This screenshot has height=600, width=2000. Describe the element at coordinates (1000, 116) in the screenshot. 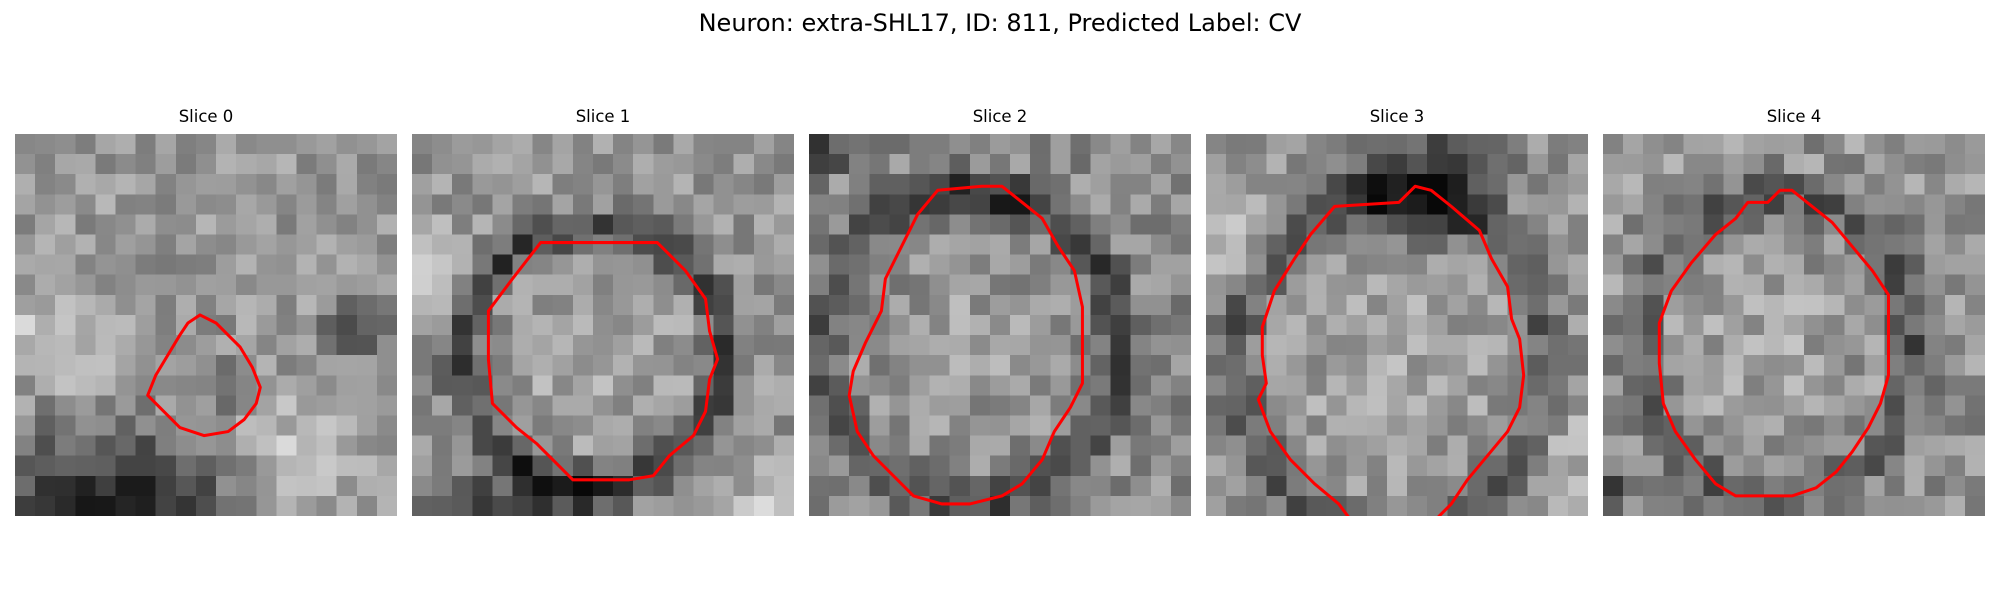

I see `slice-title: Slice 2` at that location.